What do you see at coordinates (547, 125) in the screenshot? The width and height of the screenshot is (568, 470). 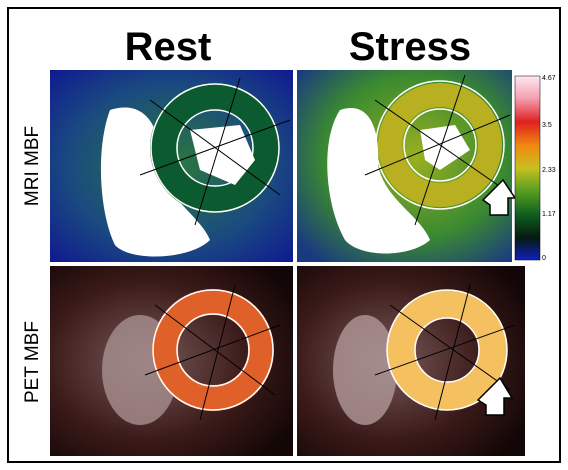 I see `colorbar-label: 3.5` at bounding box center [547, 125].